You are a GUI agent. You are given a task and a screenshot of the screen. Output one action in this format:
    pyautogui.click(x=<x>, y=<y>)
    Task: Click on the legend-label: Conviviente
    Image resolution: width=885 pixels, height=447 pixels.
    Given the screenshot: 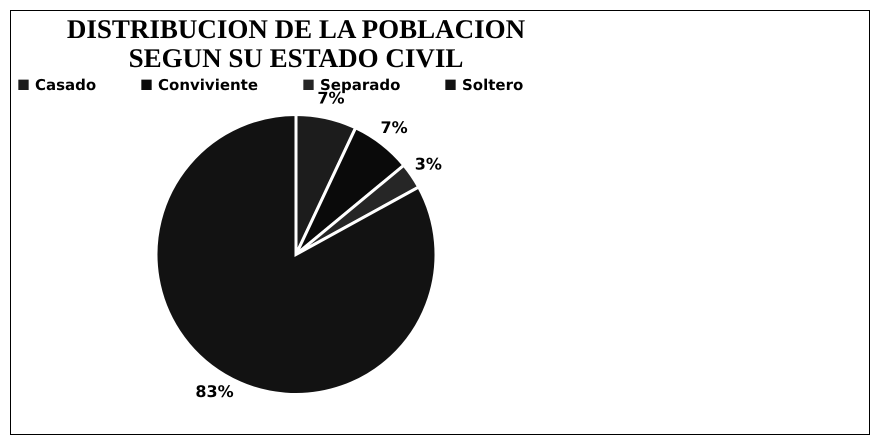 What is the action you would take?
    pyautogui.click(x=208, y=85)
    